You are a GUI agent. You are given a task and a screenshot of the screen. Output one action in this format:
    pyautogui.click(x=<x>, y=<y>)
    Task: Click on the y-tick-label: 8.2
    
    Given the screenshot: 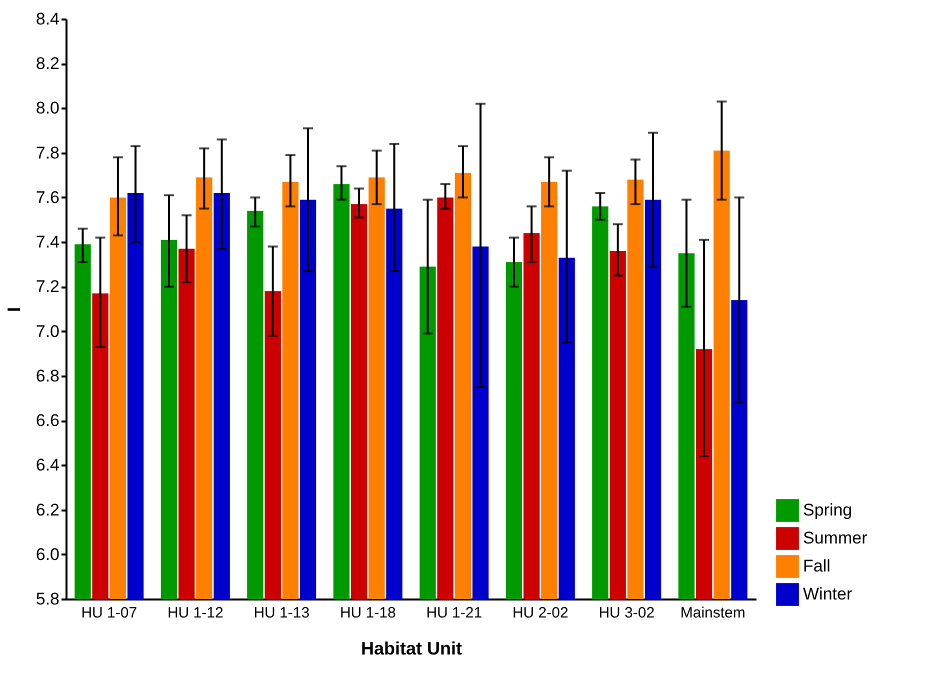 What is the action you would take?
    pyautogui.click(x=48, y=64)
    